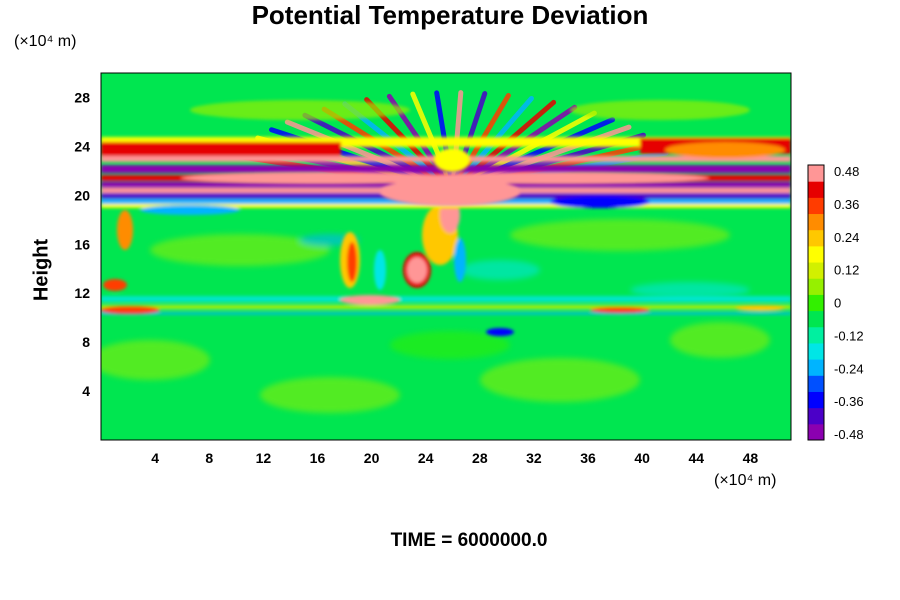 The image size is (900, 600). What do you see at coordinates (450, 15) in the screenshot?
I see `chart-title: Potential Temperature Deviation` at bounding box center [450, 15].